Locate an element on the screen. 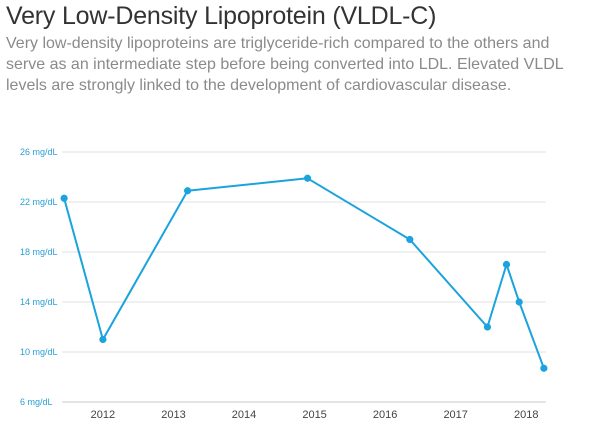 The height and width of the screenshot is (430, 590). x-tick-label: 2017 is located at coordinates (455, 415).